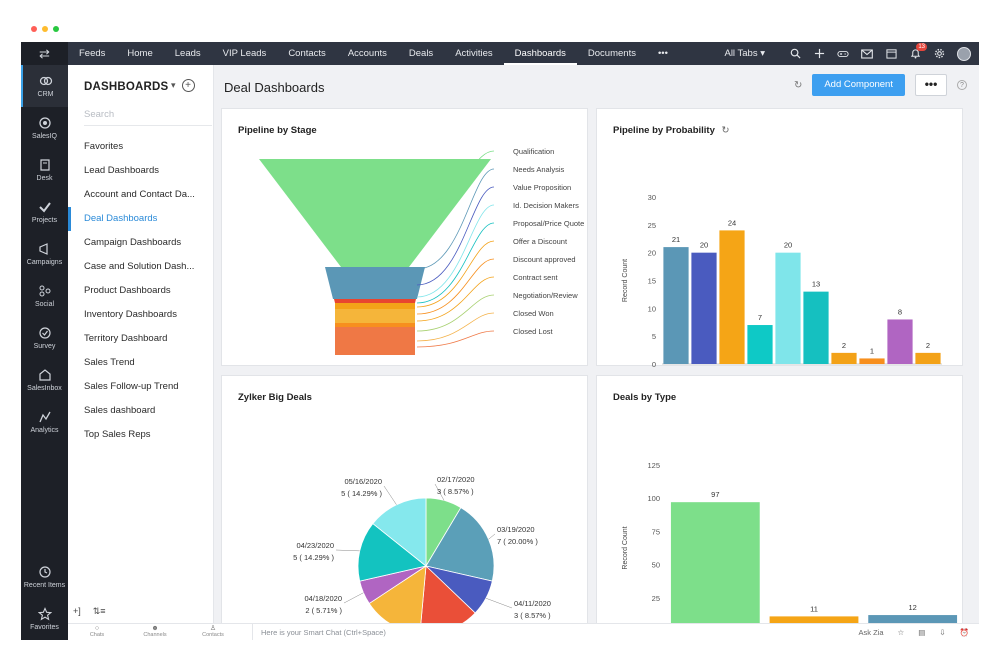 Image resolution: width=1000 pixels, height=658 pixels. What do you see at coordinates (130, 314) in the screenshot?
I see `dashboard-list-item: Inventory Dashboards` at bounding box center [130, 314].